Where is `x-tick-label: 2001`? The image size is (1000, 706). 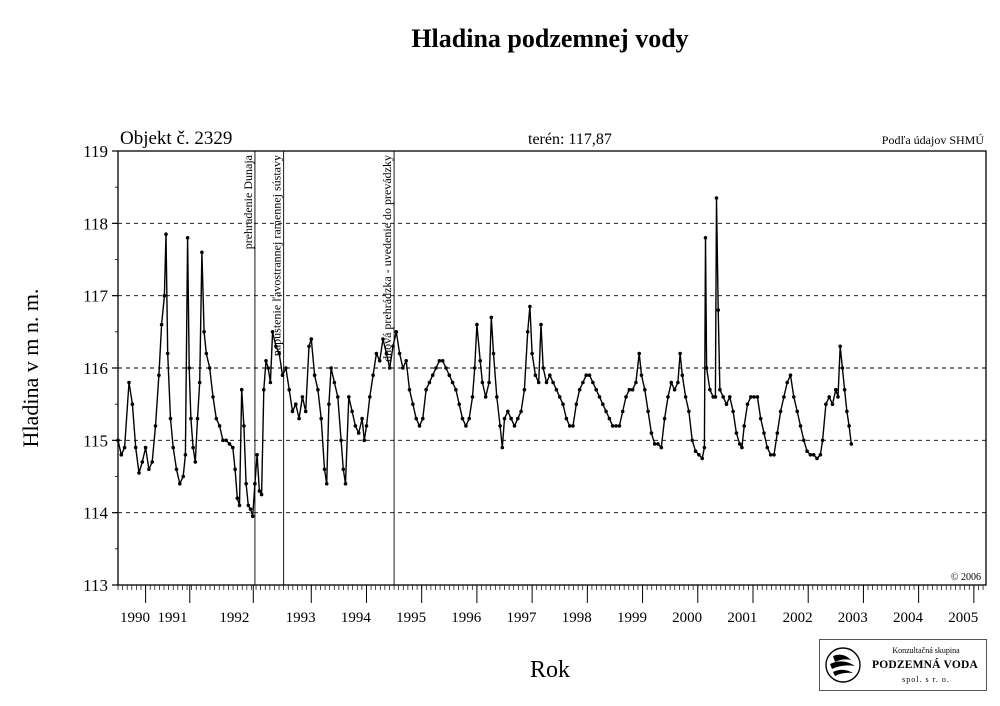 x-tick-label: 2001 is located at coordinates (742, 618).